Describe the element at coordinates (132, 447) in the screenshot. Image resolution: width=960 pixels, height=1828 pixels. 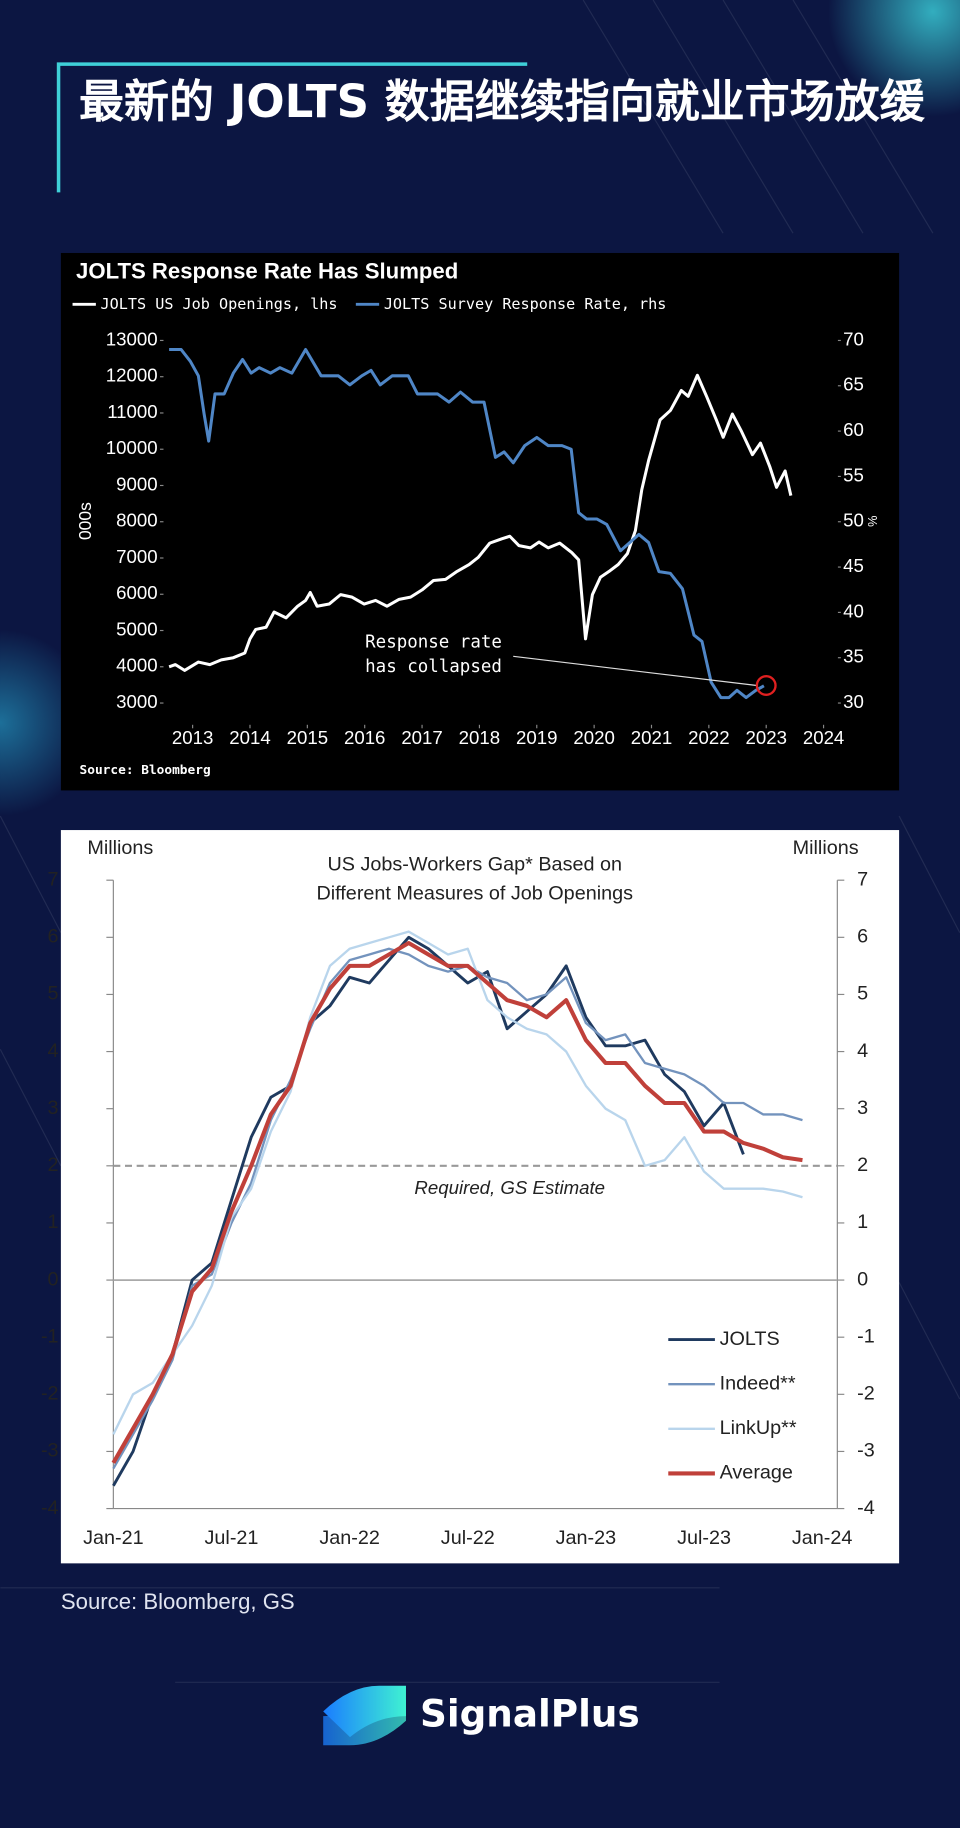
I see `y-tick-label: 10000` at that location.